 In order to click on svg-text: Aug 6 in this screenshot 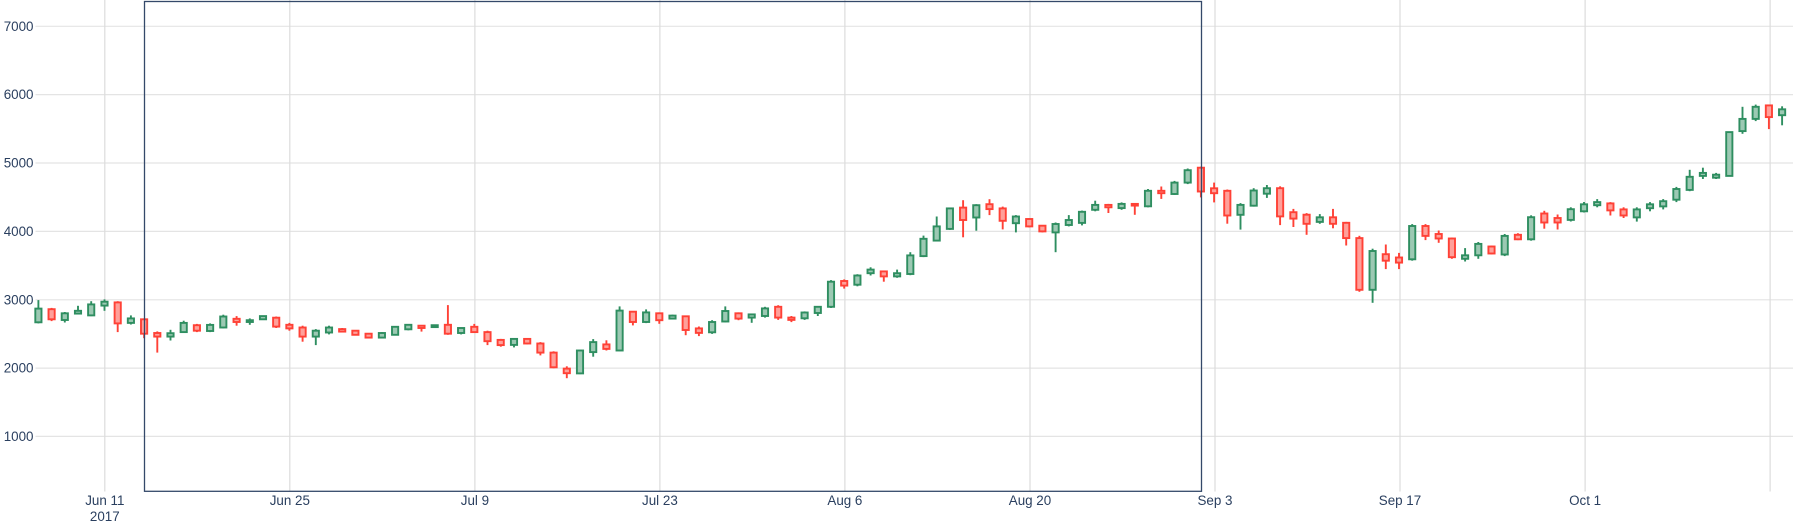, I will do `click(844, 500)`.